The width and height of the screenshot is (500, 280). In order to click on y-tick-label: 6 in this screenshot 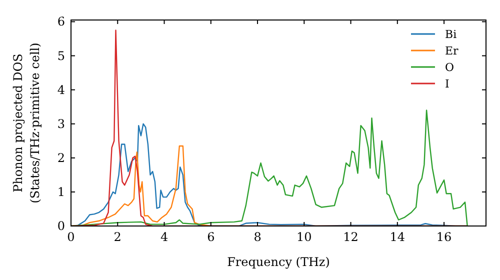, I will do `click(61, 21)`.